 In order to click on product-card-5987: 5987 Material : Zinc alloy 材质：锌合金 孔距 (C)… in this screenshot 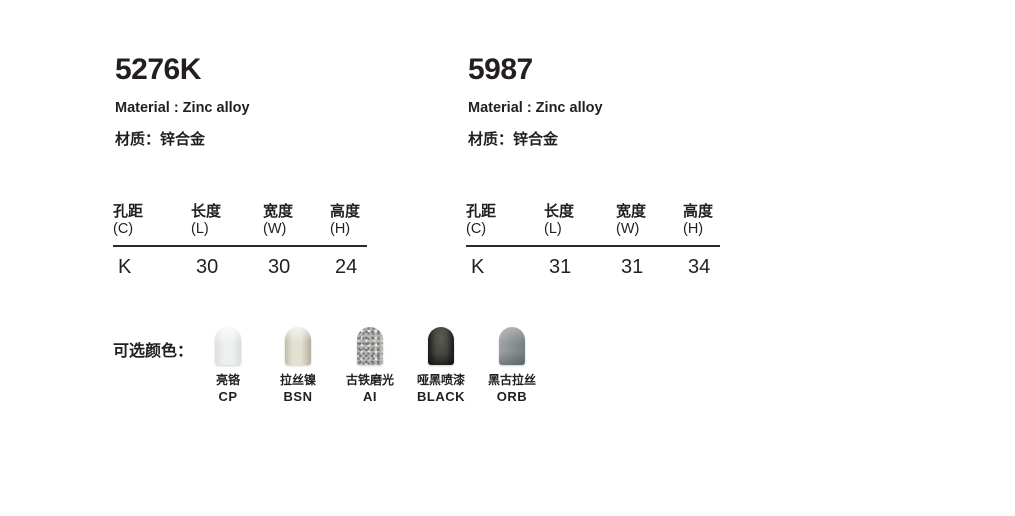, I will do `click(617, 174)`.